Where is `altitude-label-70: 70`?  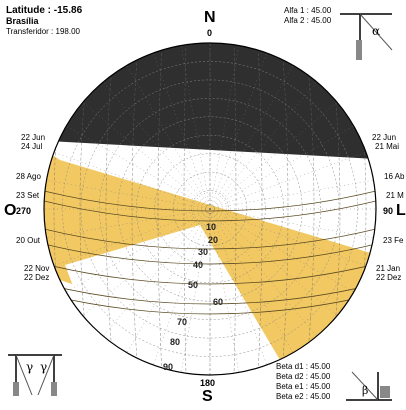 altitude-label-70: 70 is located at coordinates (182, 322).